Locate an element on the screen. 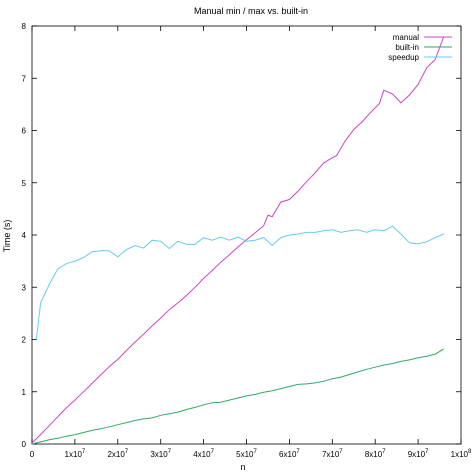  x-tick-label: 1x10⁷ is located at coordinates (75, 454).